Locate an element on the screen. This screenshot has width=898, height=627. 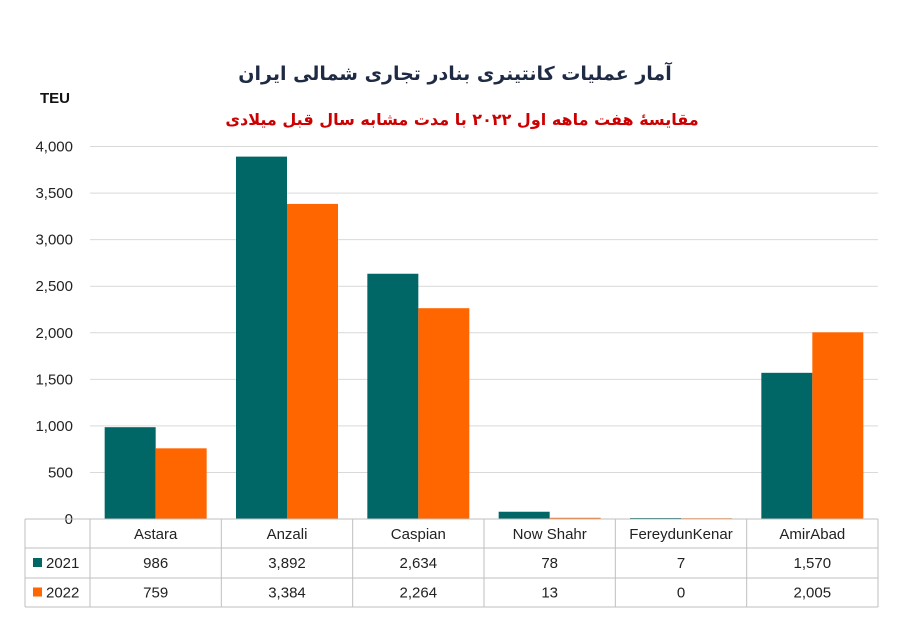
data-label: 3,384 is located at coordinates (287, 593).